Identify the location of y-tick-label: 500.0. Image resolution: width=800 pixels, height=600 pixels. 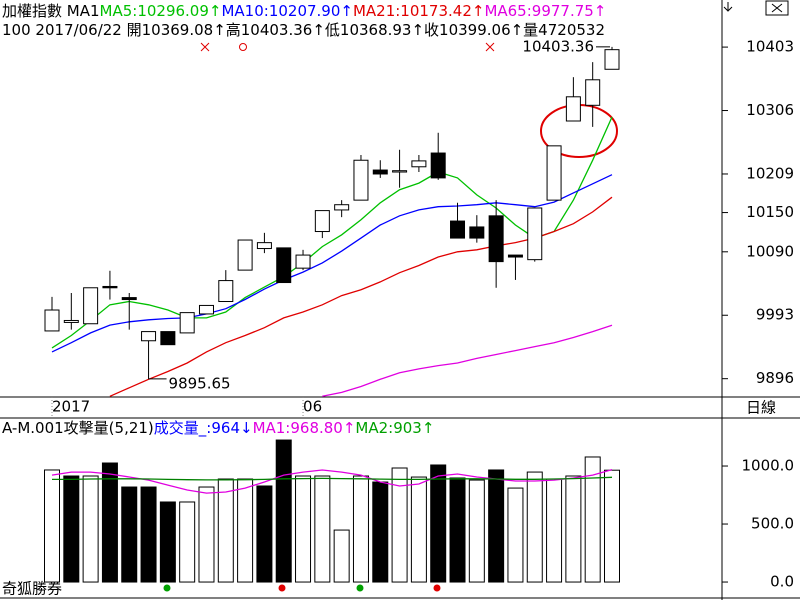
(772, 524).